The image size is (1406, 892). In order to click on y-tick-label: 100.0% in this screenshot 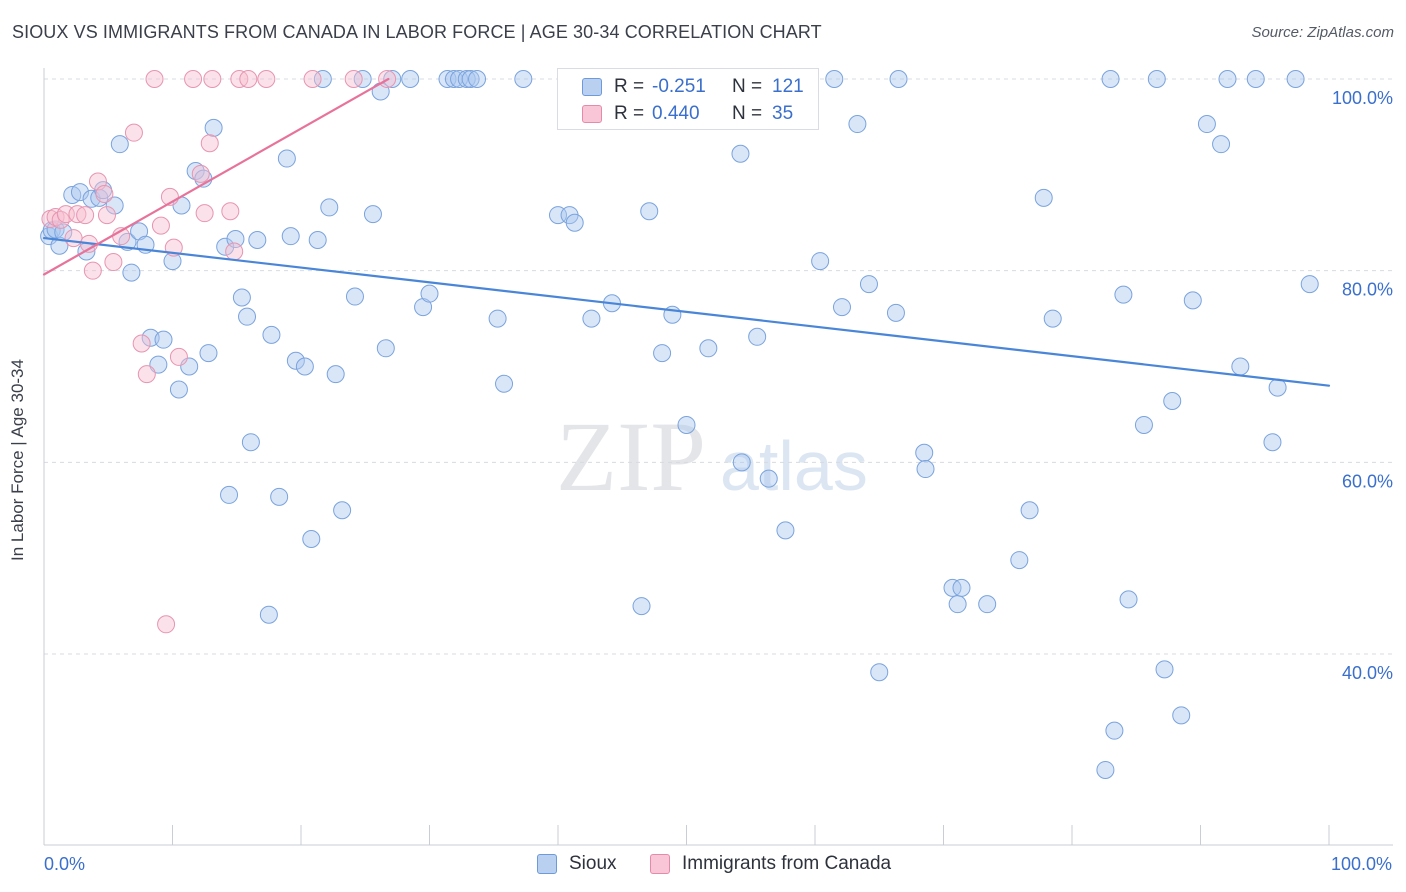, I will do `click(1362, 98)`.